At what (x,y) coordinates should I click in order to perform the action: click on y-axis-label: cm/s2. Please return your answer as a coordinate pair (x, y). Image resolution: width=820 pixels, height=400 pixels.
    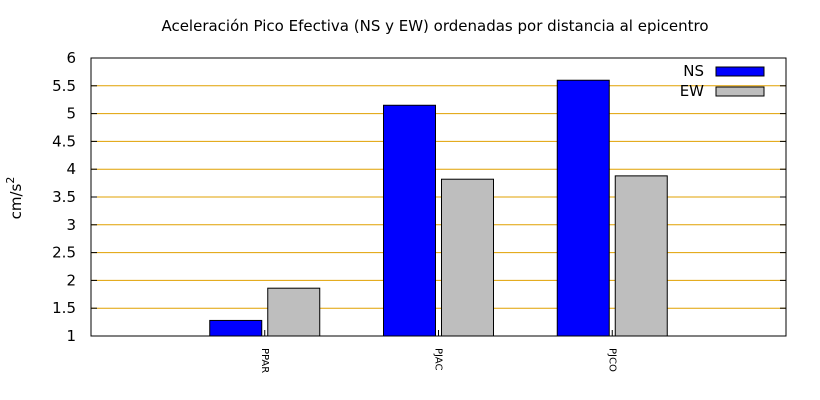
    Looking at the image, I should click on (14, 198).